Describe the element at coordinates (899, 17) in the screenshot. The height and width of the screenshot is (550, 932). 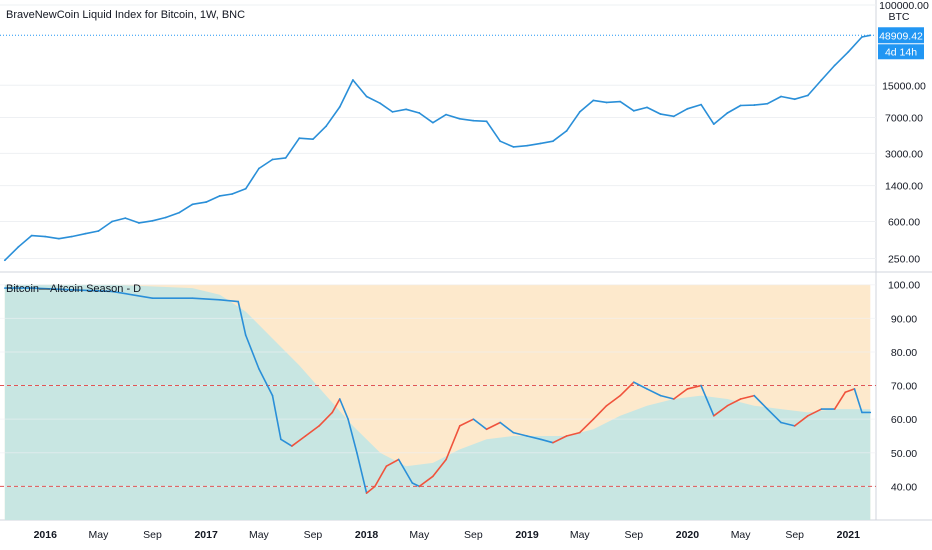
I see `price-currency-label: BTC` at that location.